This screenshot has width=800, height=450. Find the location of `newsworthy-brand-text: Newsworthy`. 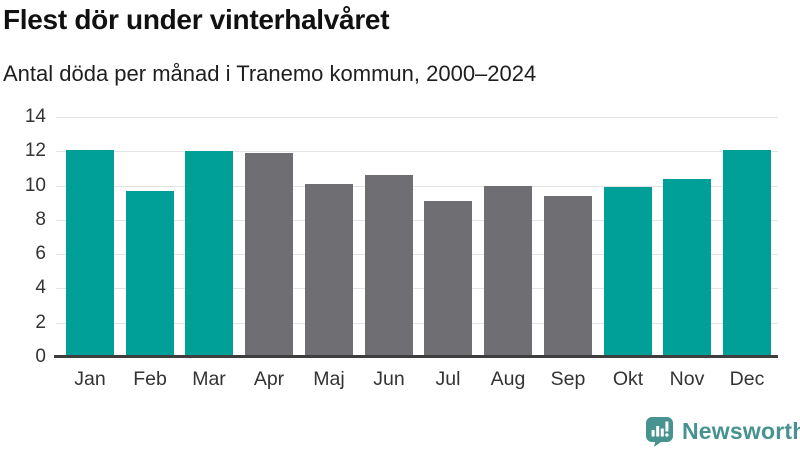

newsworthy-brand-text: Newsworthy is located at coordinates (741, 430).